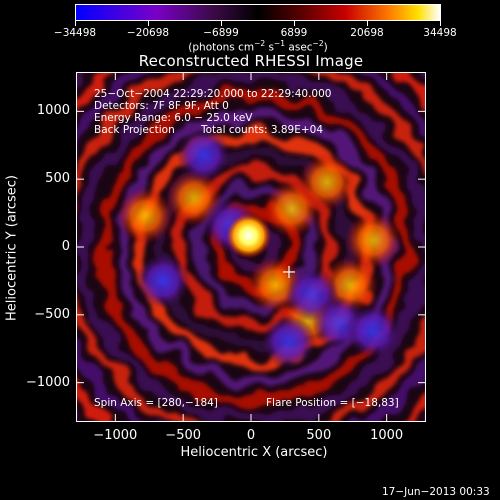  What do you see at coordinates (213, 94) in the screenshot?
I see `annotation-time-range: 25−Oct−2004 22:29:20.000 to 22:29:40.000` at bounding box center [213, 94].